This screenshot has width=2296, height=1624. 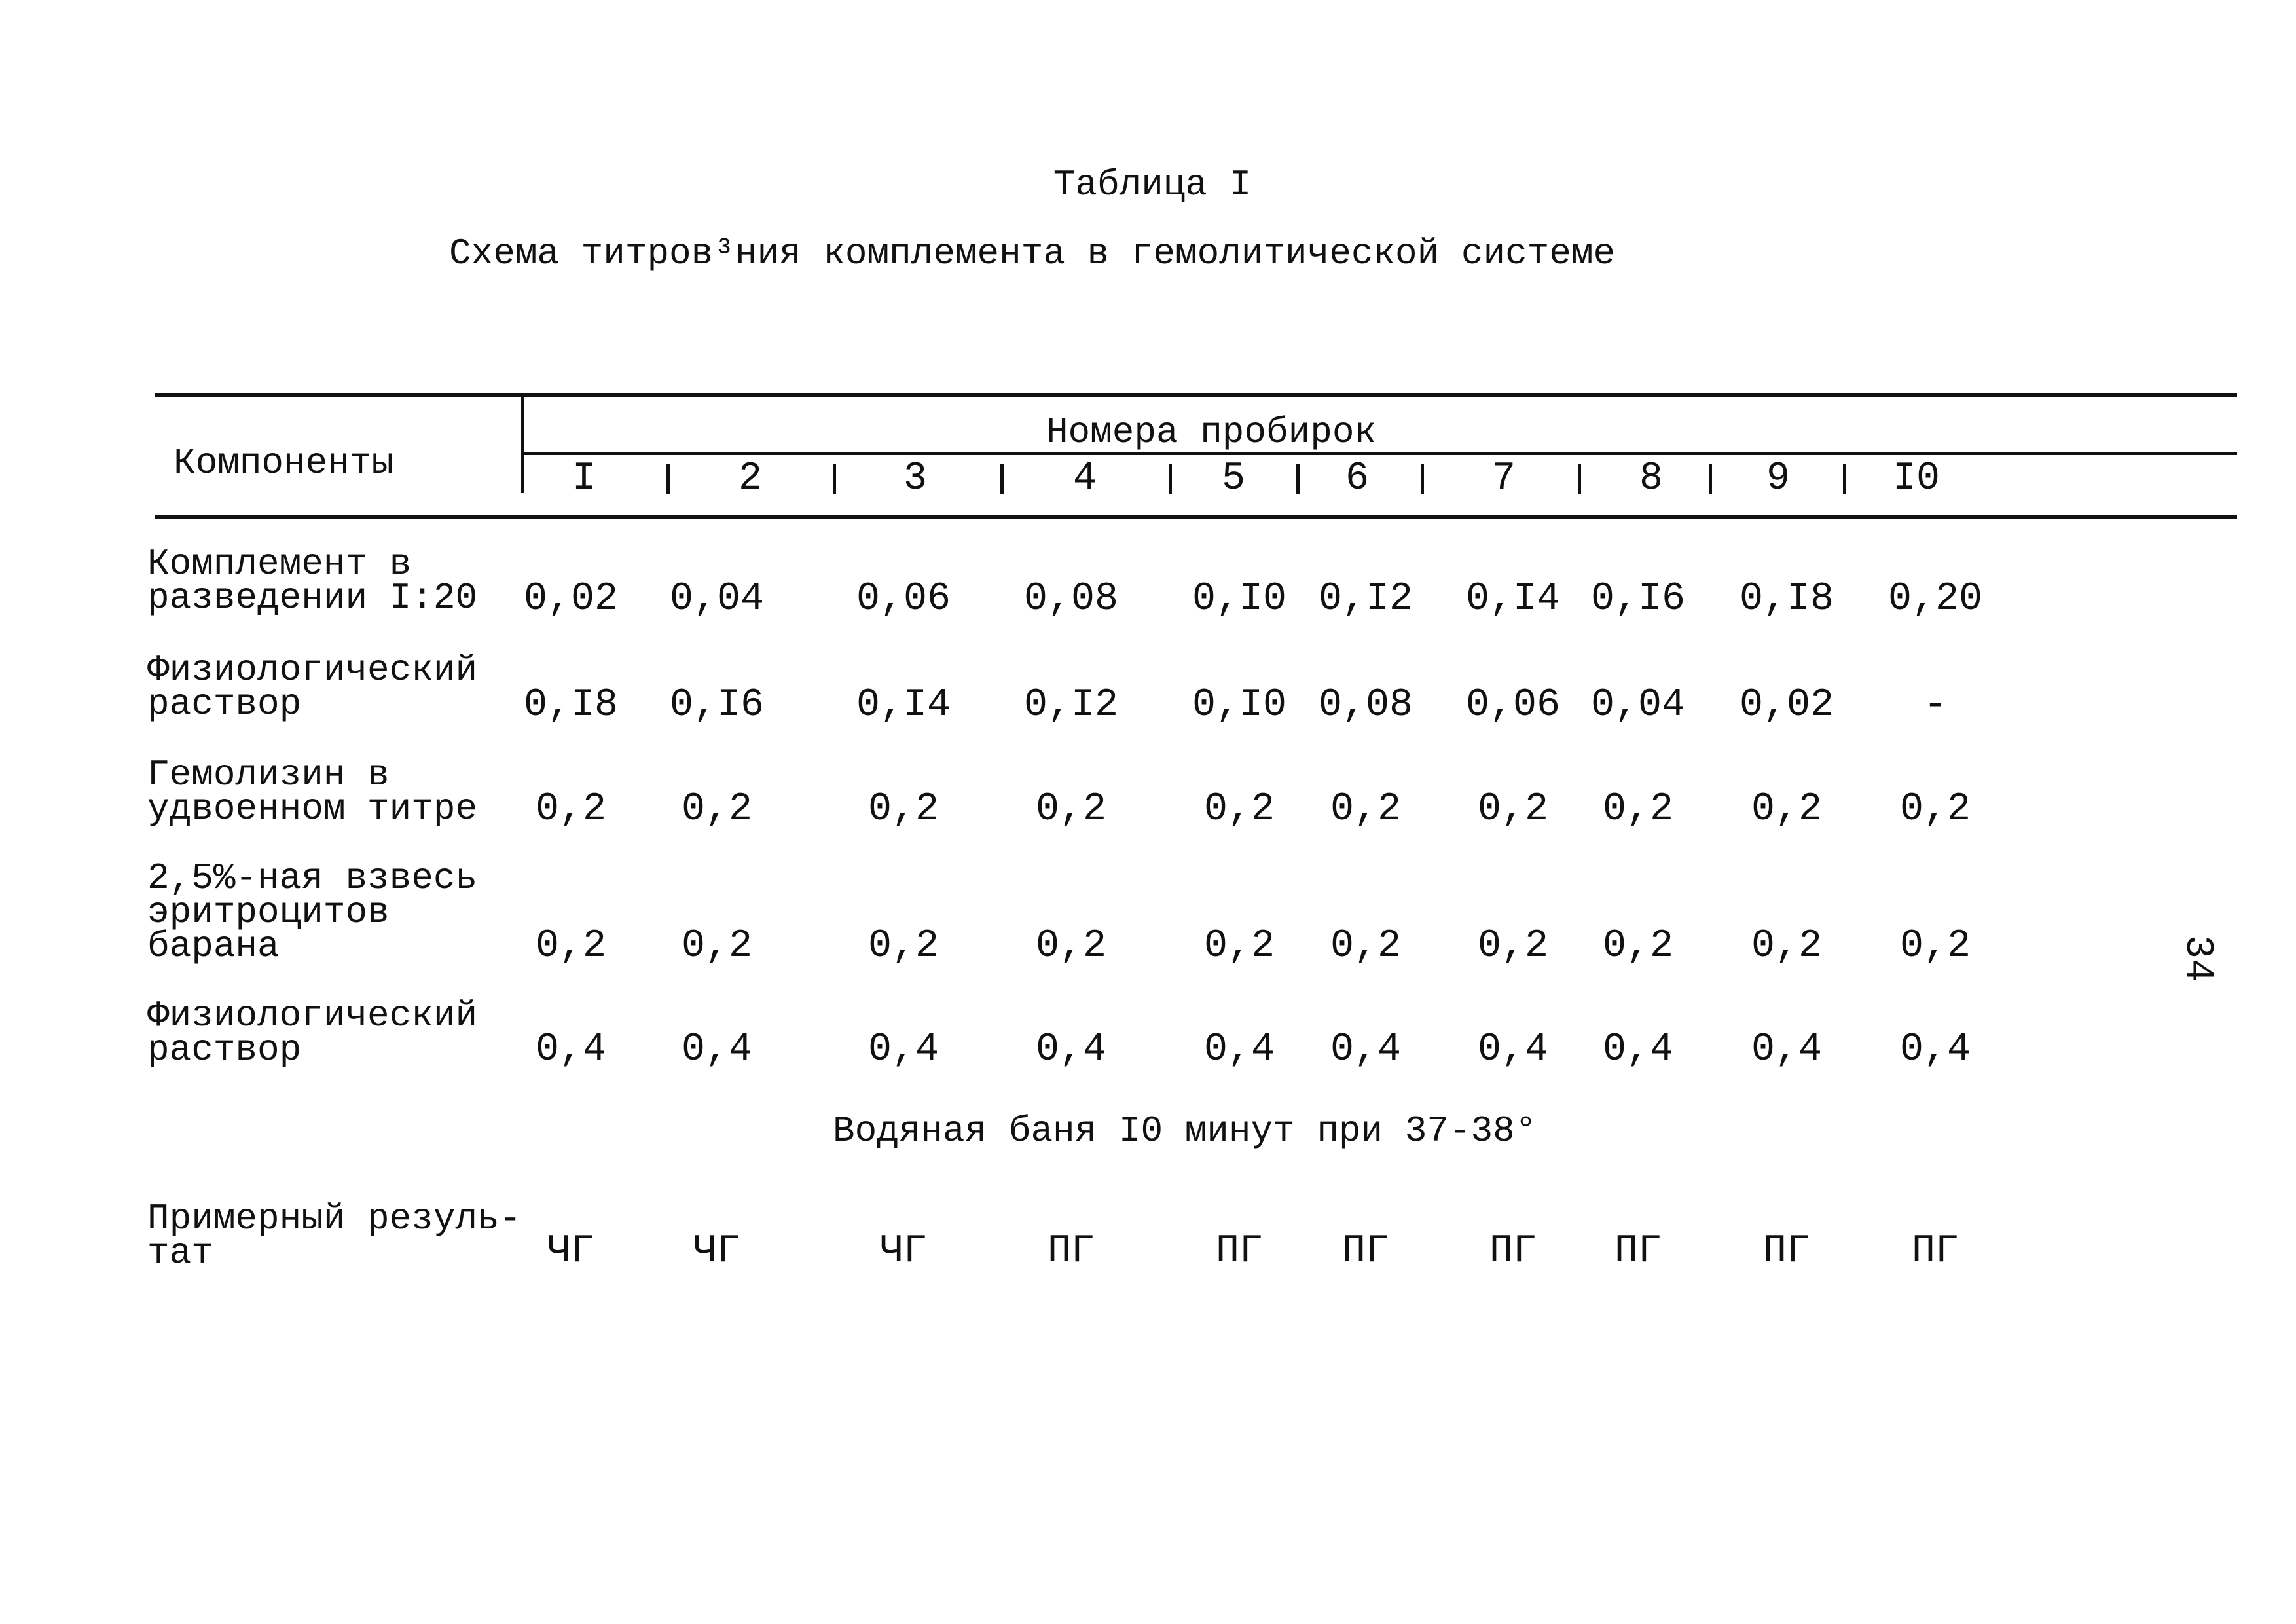 What do you see at coordinates (279, 564) in the screenshot?
I see `row-label-line: Комплемент в` at bounding box center [279, 564].